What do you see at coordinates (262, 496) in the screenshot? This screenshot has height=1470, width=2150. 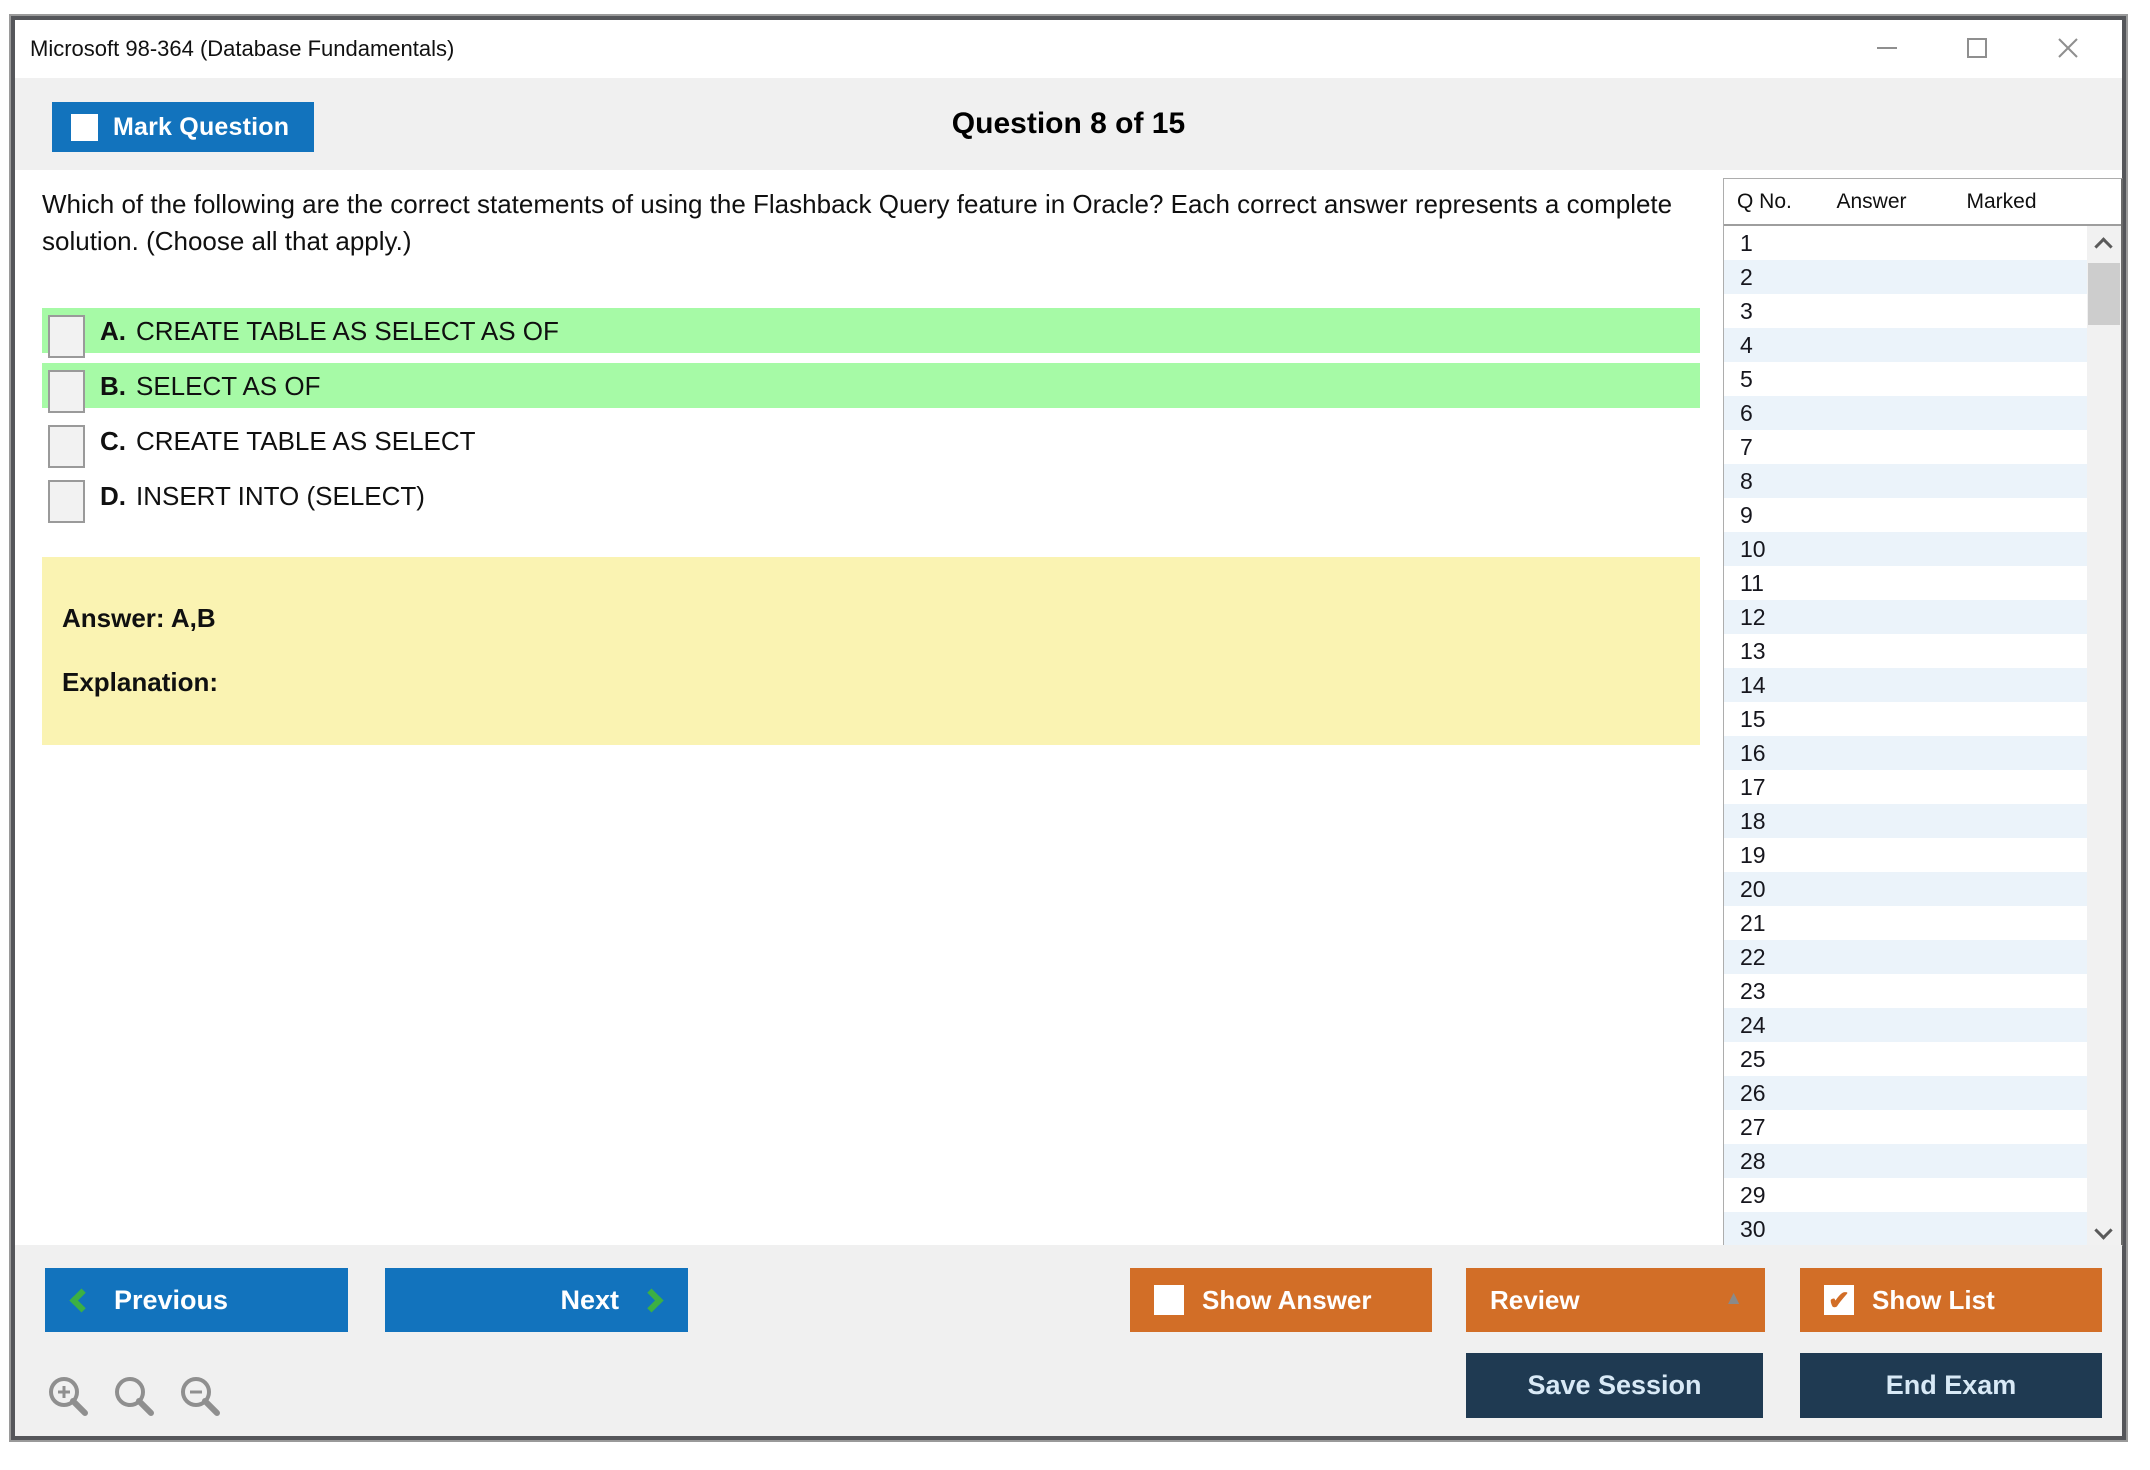 I see `option-text: D. INSERT INTO (SELECT)` at bounding box center [262, 496].